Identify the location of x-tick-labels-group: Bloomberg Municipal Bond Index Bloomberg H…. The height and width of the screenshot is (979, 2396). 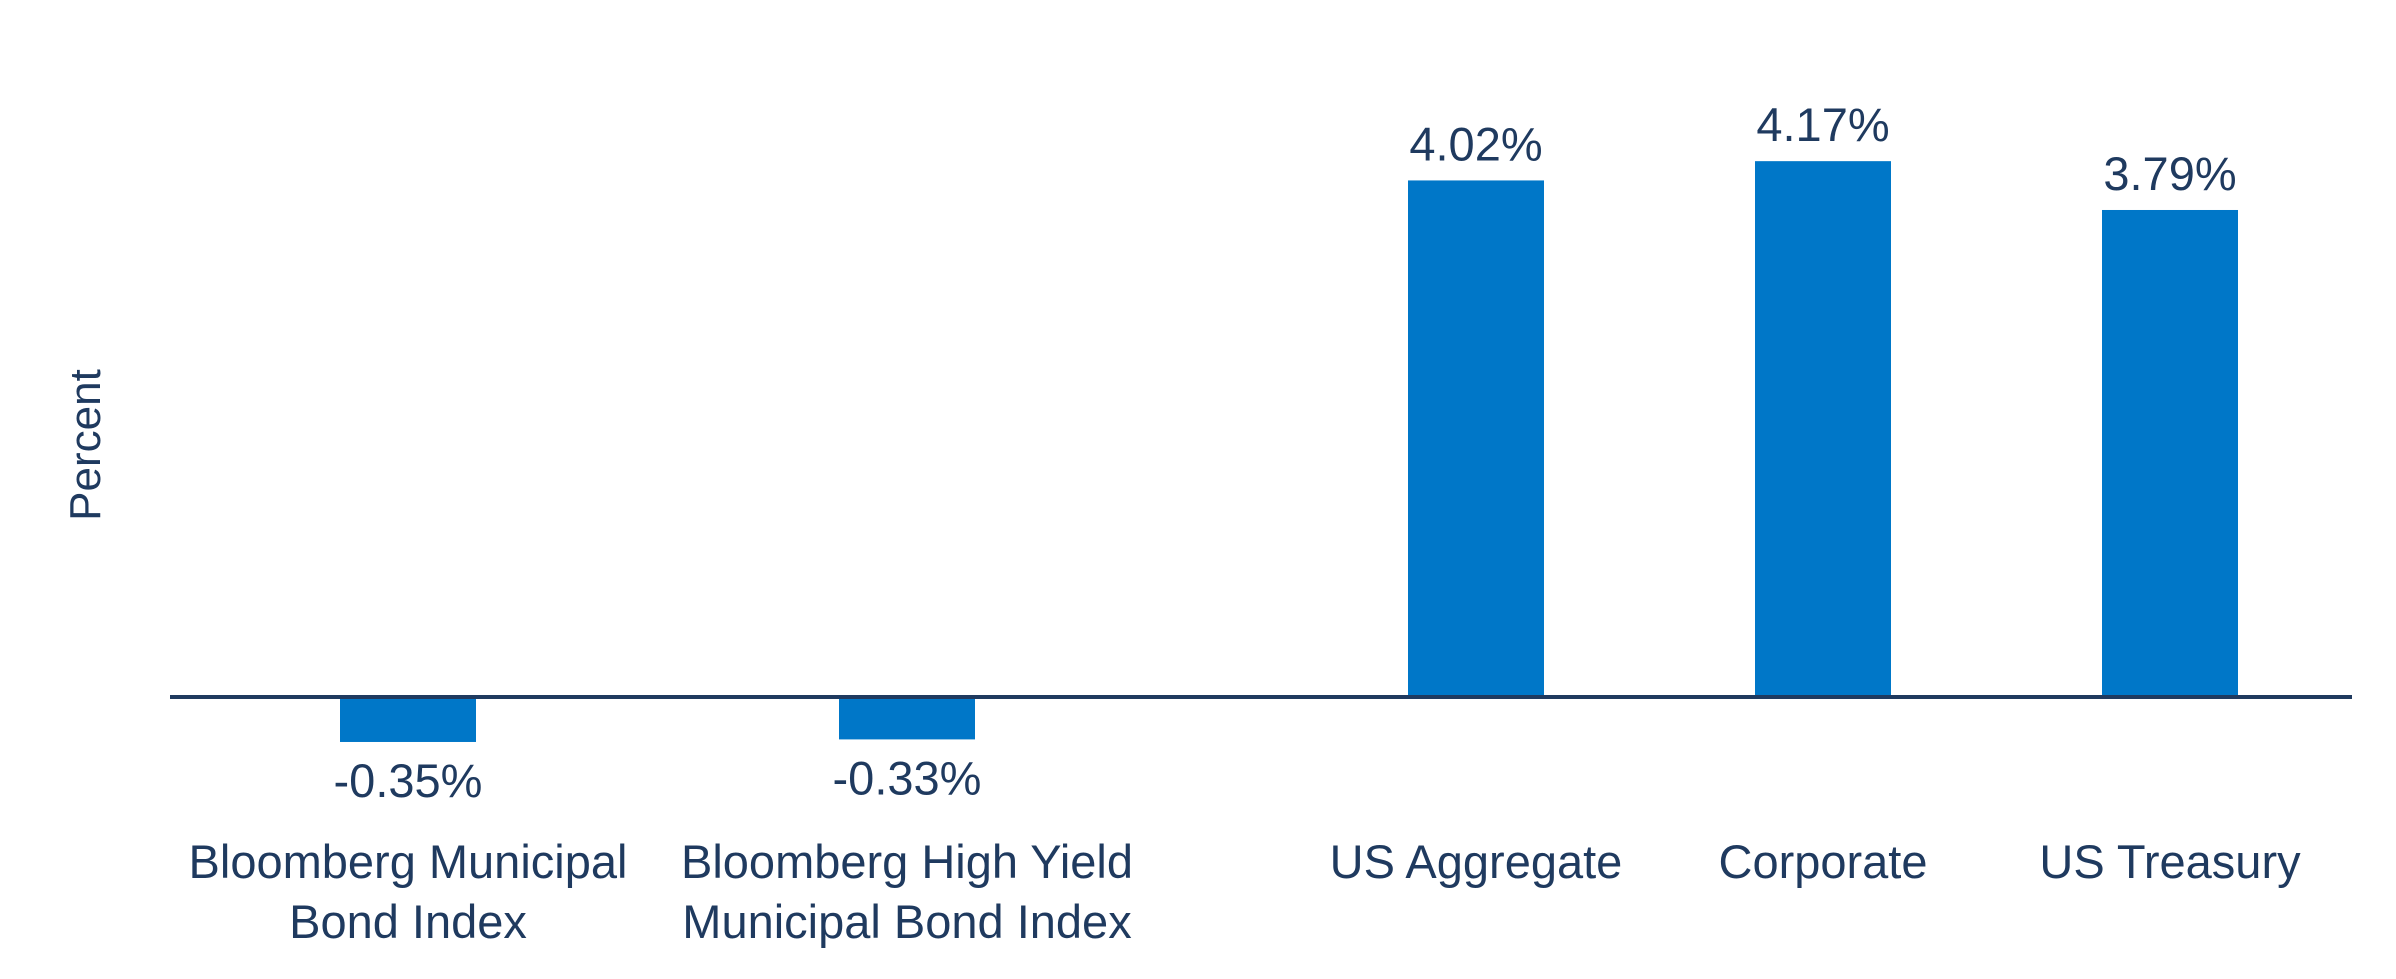
(1245, 891).